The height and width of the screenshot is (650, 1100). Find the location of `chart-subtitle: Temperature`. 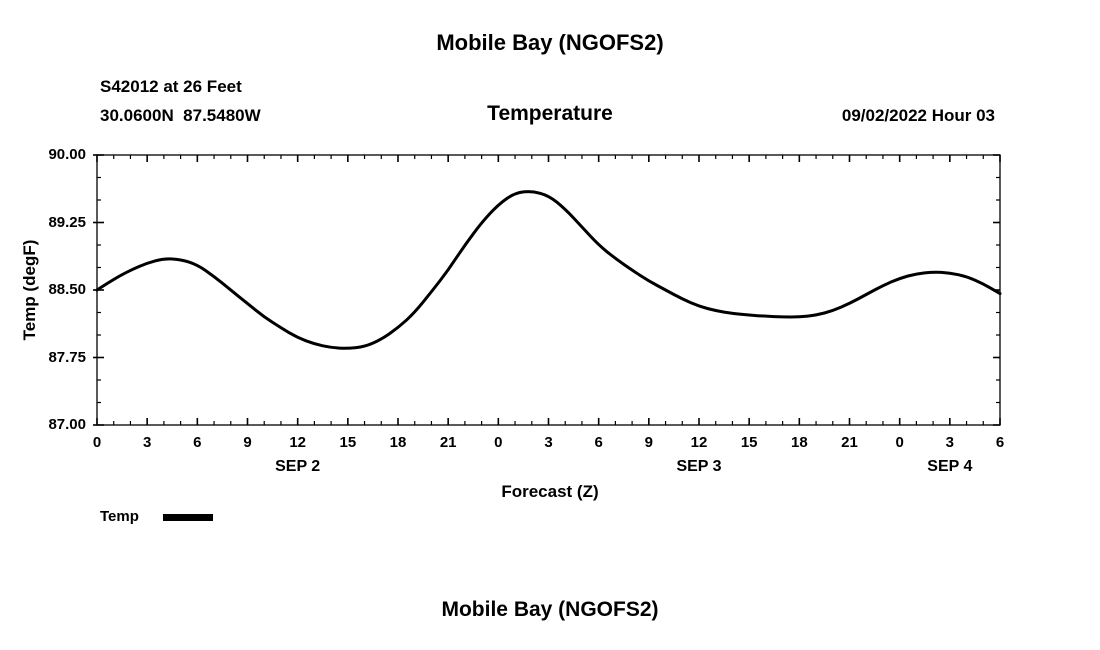

chart-subtitle: Temperature is located at coordinates (550, 113).